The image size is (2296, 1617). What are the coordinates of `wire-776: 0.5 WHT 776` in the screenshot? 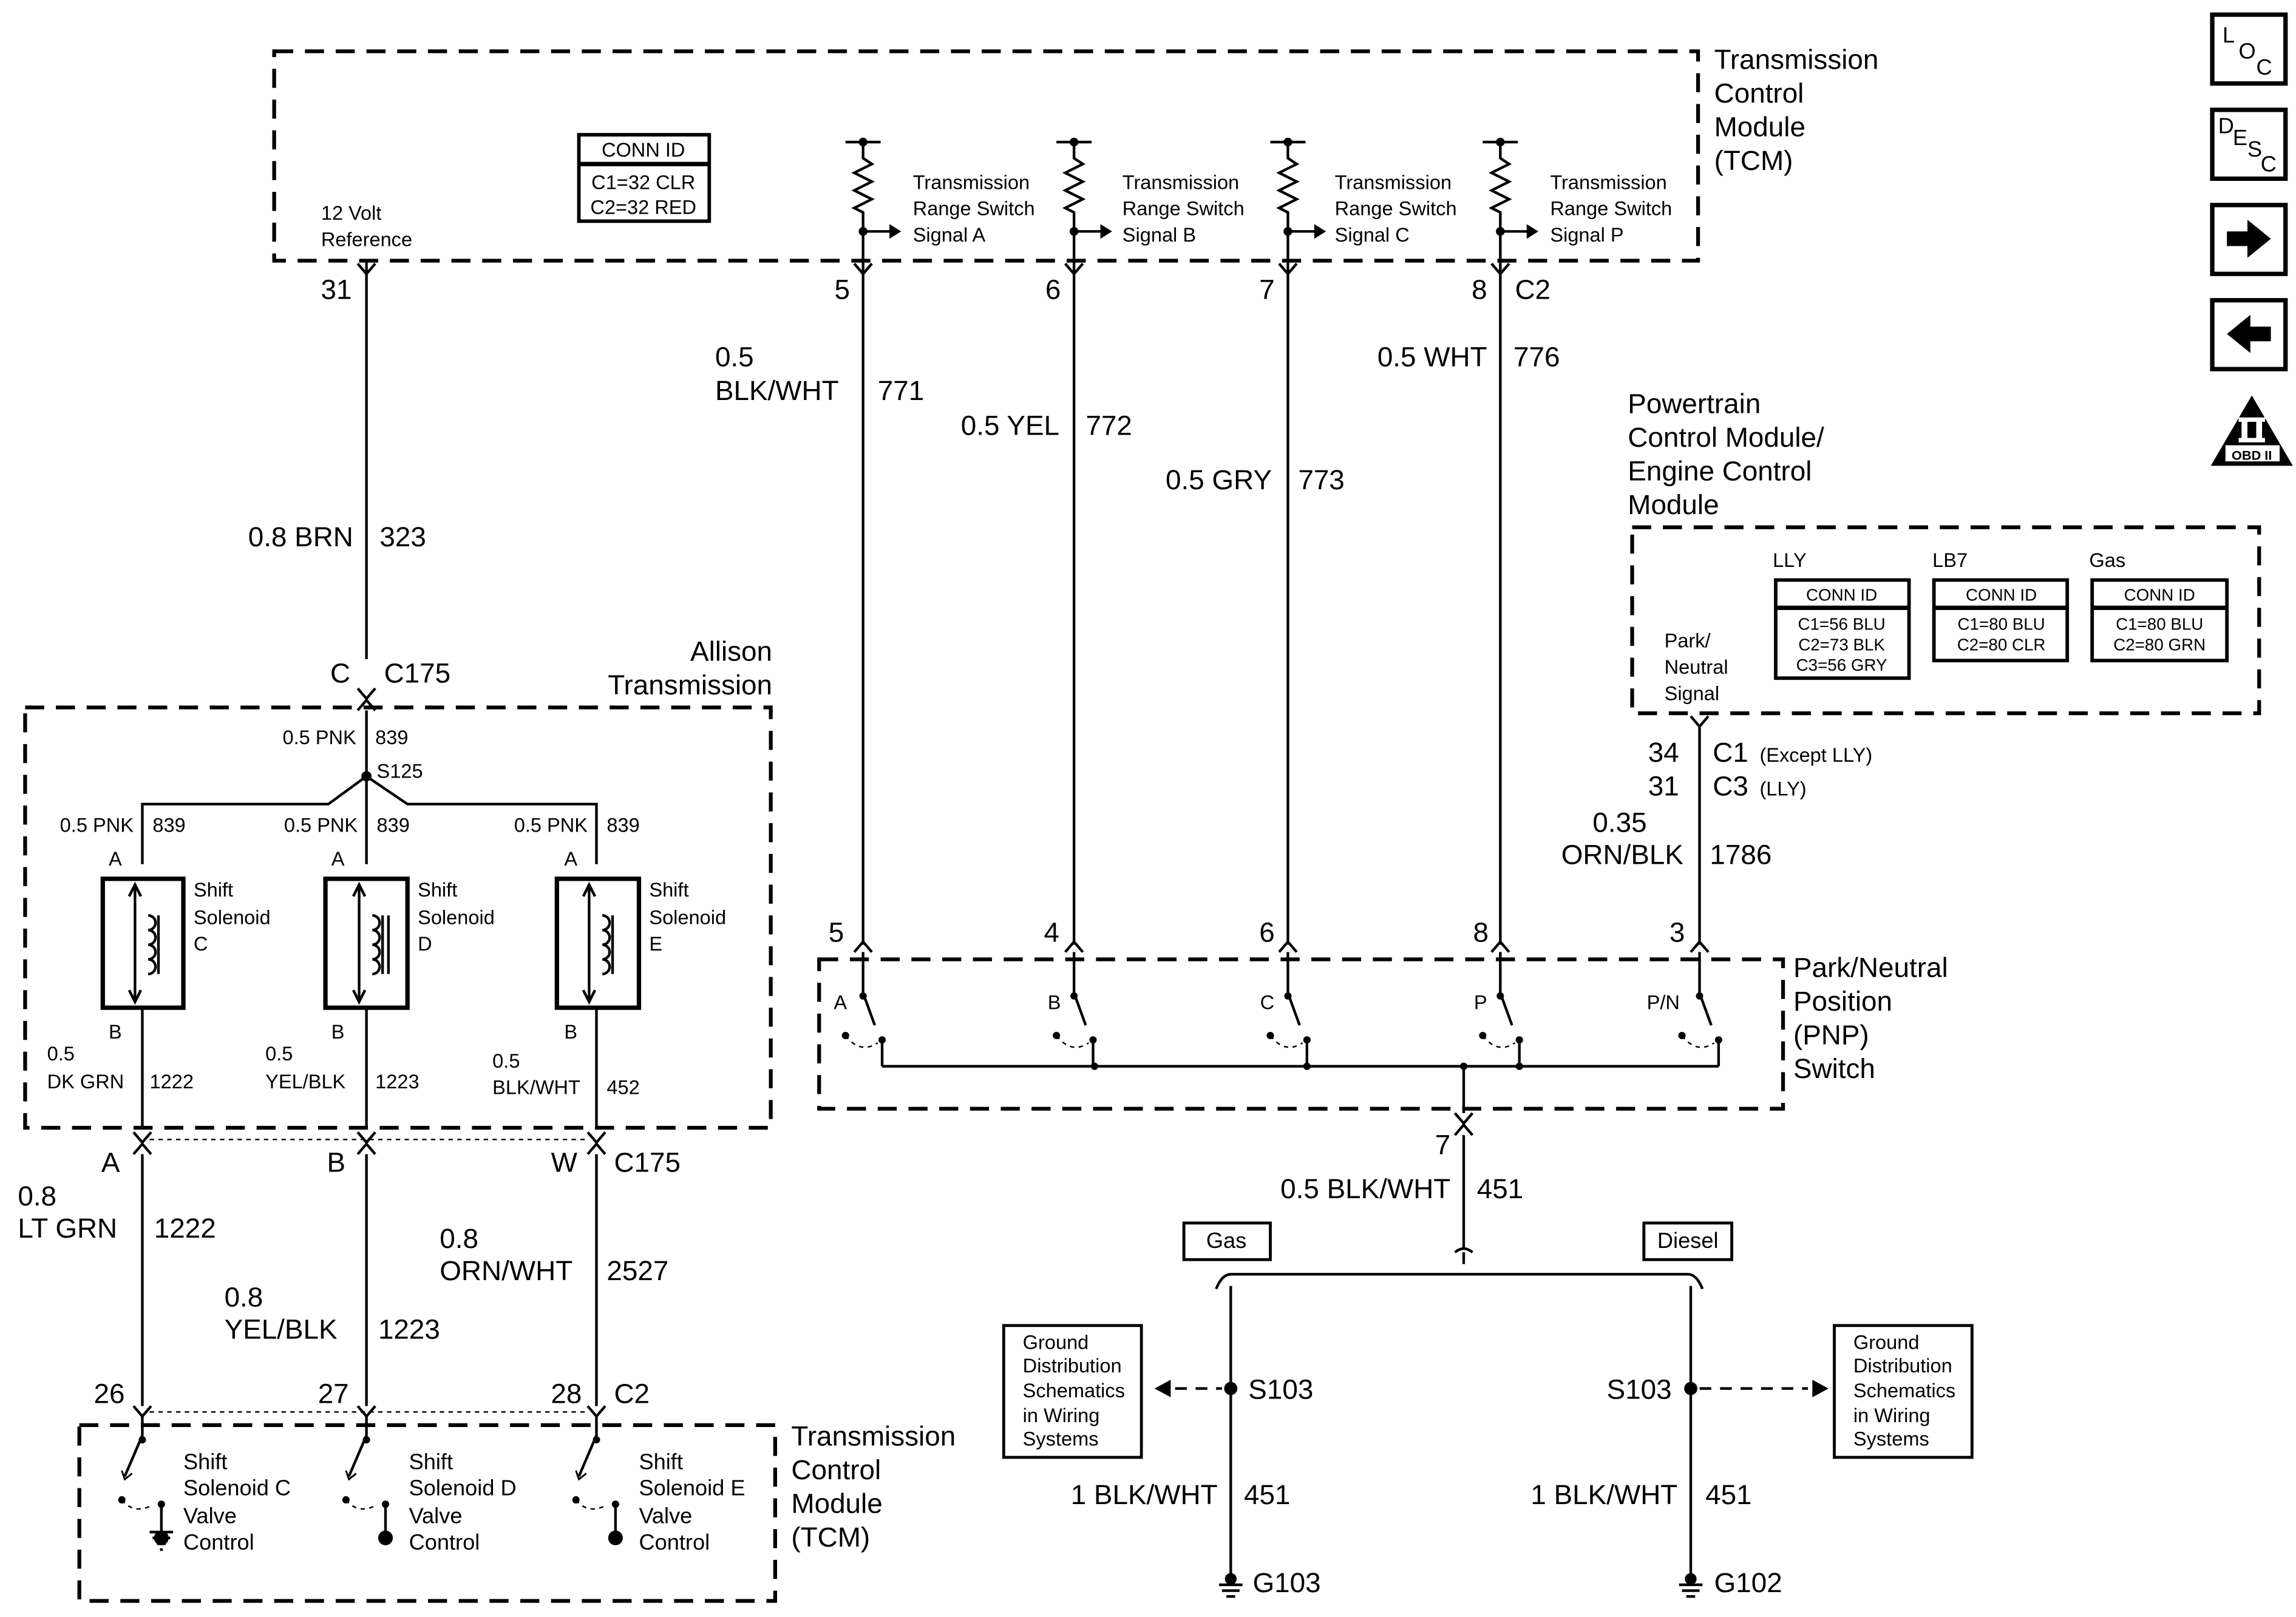 It's located at (1468, 602).